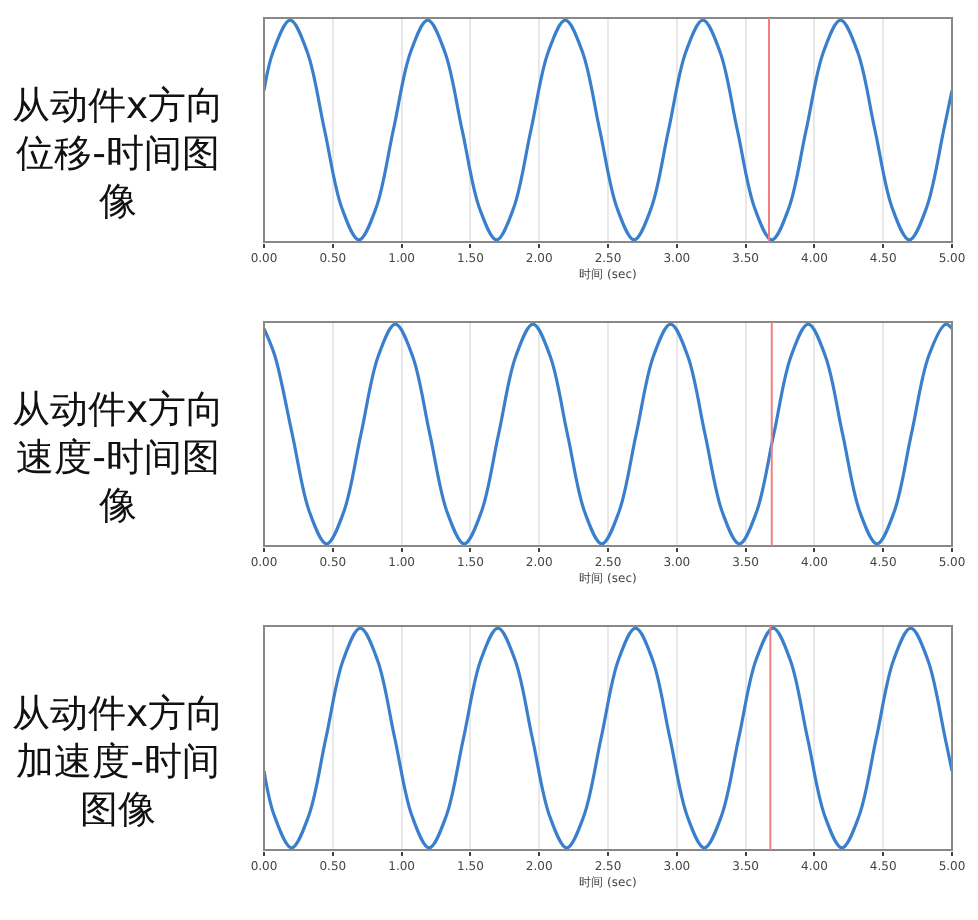 This screenshot has height=920, width=978. What do you see at coordinates (118, 762) in the screenshot?
I see `text: 从动件x方向加速度-时间图像` at bounding box center [118, 762].